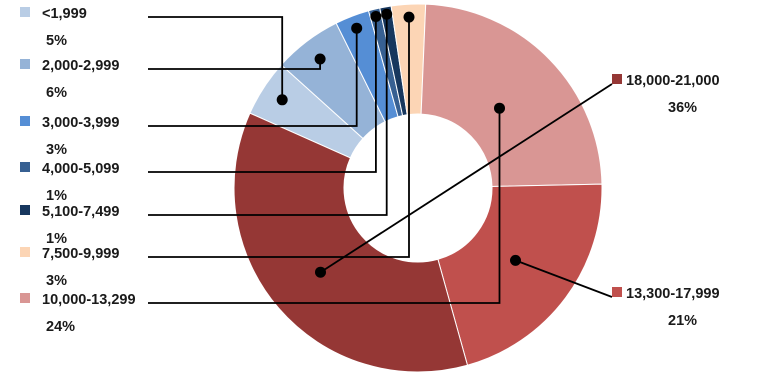 The height and width of the screenshot is (380, 762). I want to click on data-label-4-000-5-099: 4,000-5,099, so click(80, 169).